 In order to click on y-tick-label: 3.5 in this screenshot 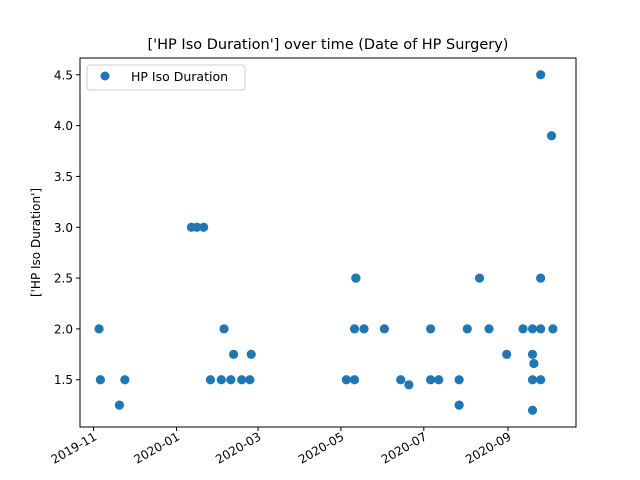, I will do `click(63, 177)`.